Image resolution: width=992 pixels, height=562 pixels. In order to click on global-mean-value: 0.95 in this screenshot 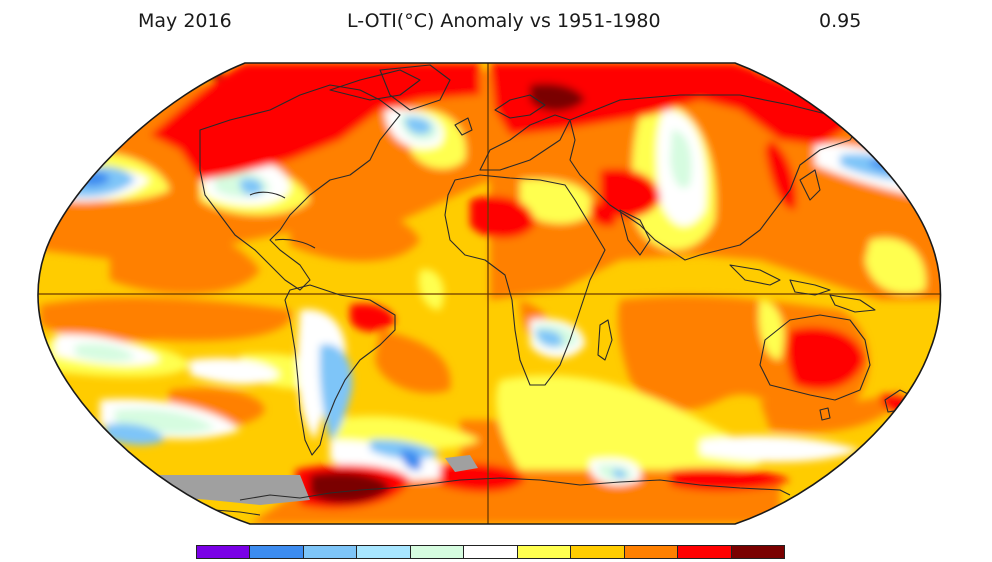, I will do `click(840, 21)`.